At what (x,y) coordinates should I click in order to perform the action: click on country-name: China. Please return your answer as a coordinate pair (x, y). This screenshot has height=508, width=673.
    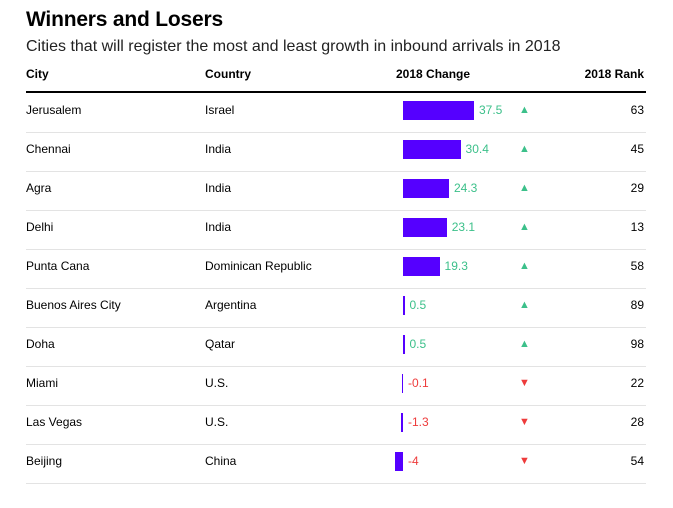
    Looking at the image, I should click on (221, 461).